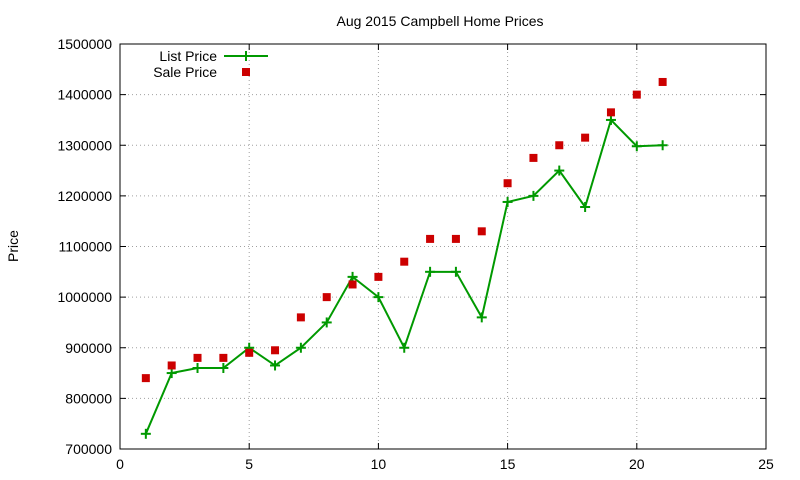 The width and height of the screenshot is (800, 480). What do you see at coordinates (88, 348) in the screenshot?
I see `y-tick-label: 900000` at bounding box center [88, 348].